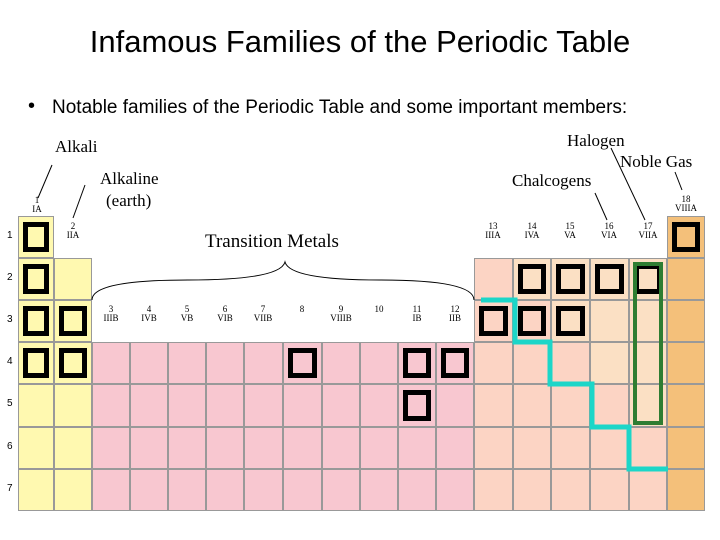  What do you see at coordinates (678, 181) in the screenshot?
I see `pointer-noble-gas` at bounding box center [678, 181].